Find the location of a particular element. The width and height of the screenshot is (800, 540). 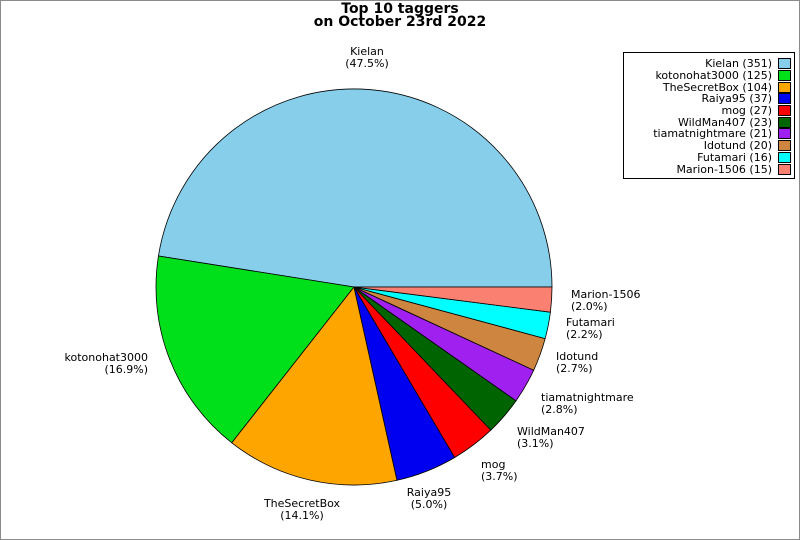

slice-label-kotonohat3000: kotonohat3000 (16.9%) is located at coordinates (106, 363).